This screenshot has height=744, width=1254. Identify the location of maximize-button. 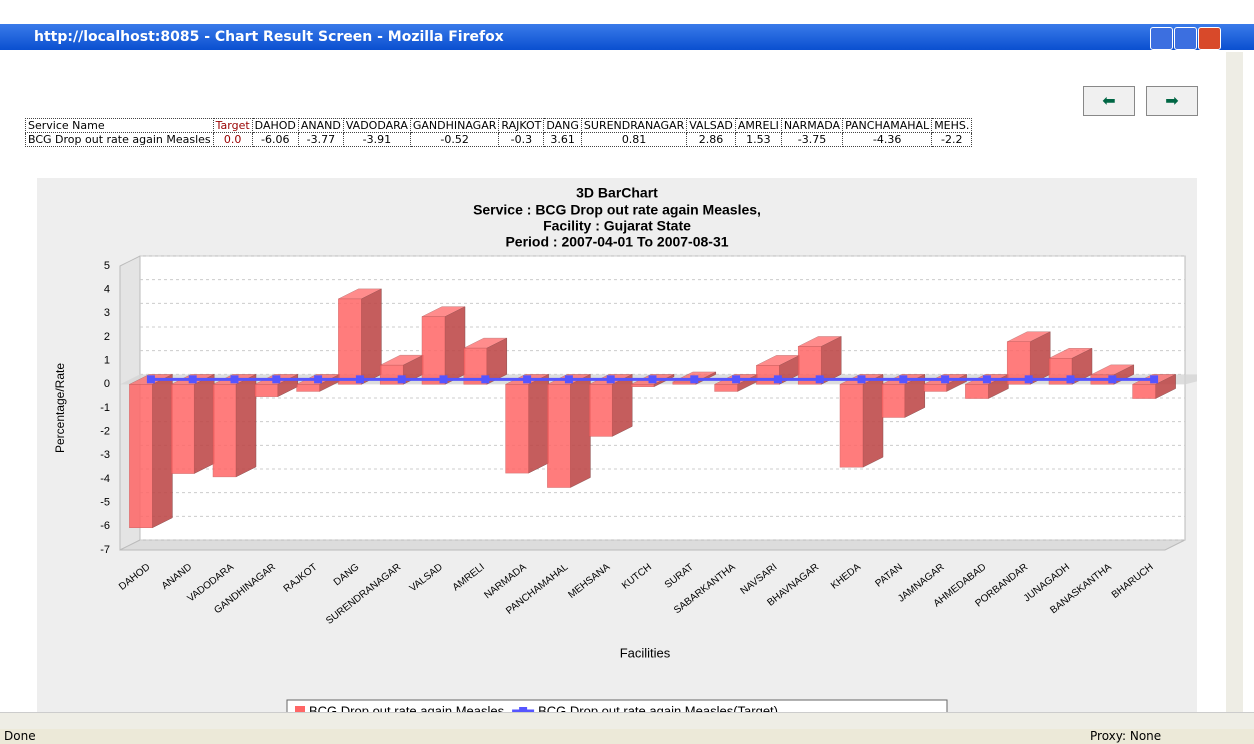
(1185, 38).